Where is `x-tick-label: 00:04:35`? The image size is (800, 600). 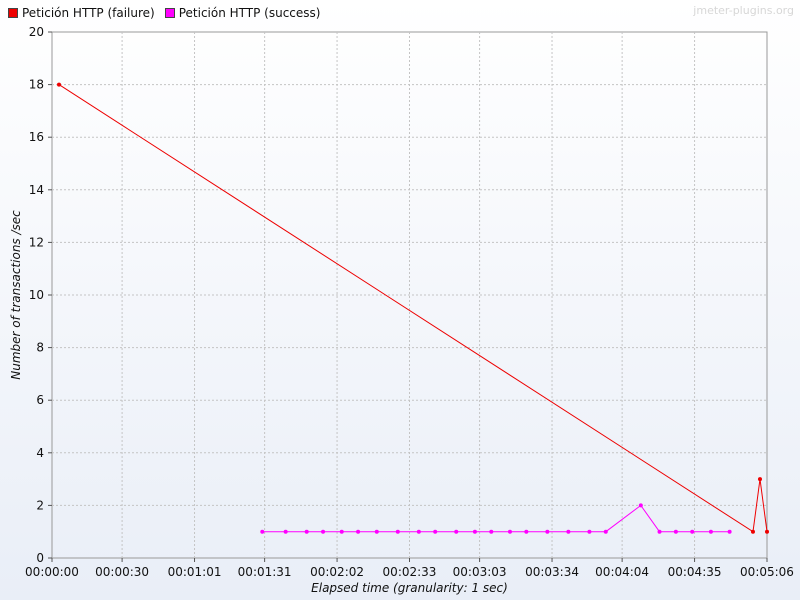 x-tick-label: 00:04:35 is located at coordinates (695, 572).